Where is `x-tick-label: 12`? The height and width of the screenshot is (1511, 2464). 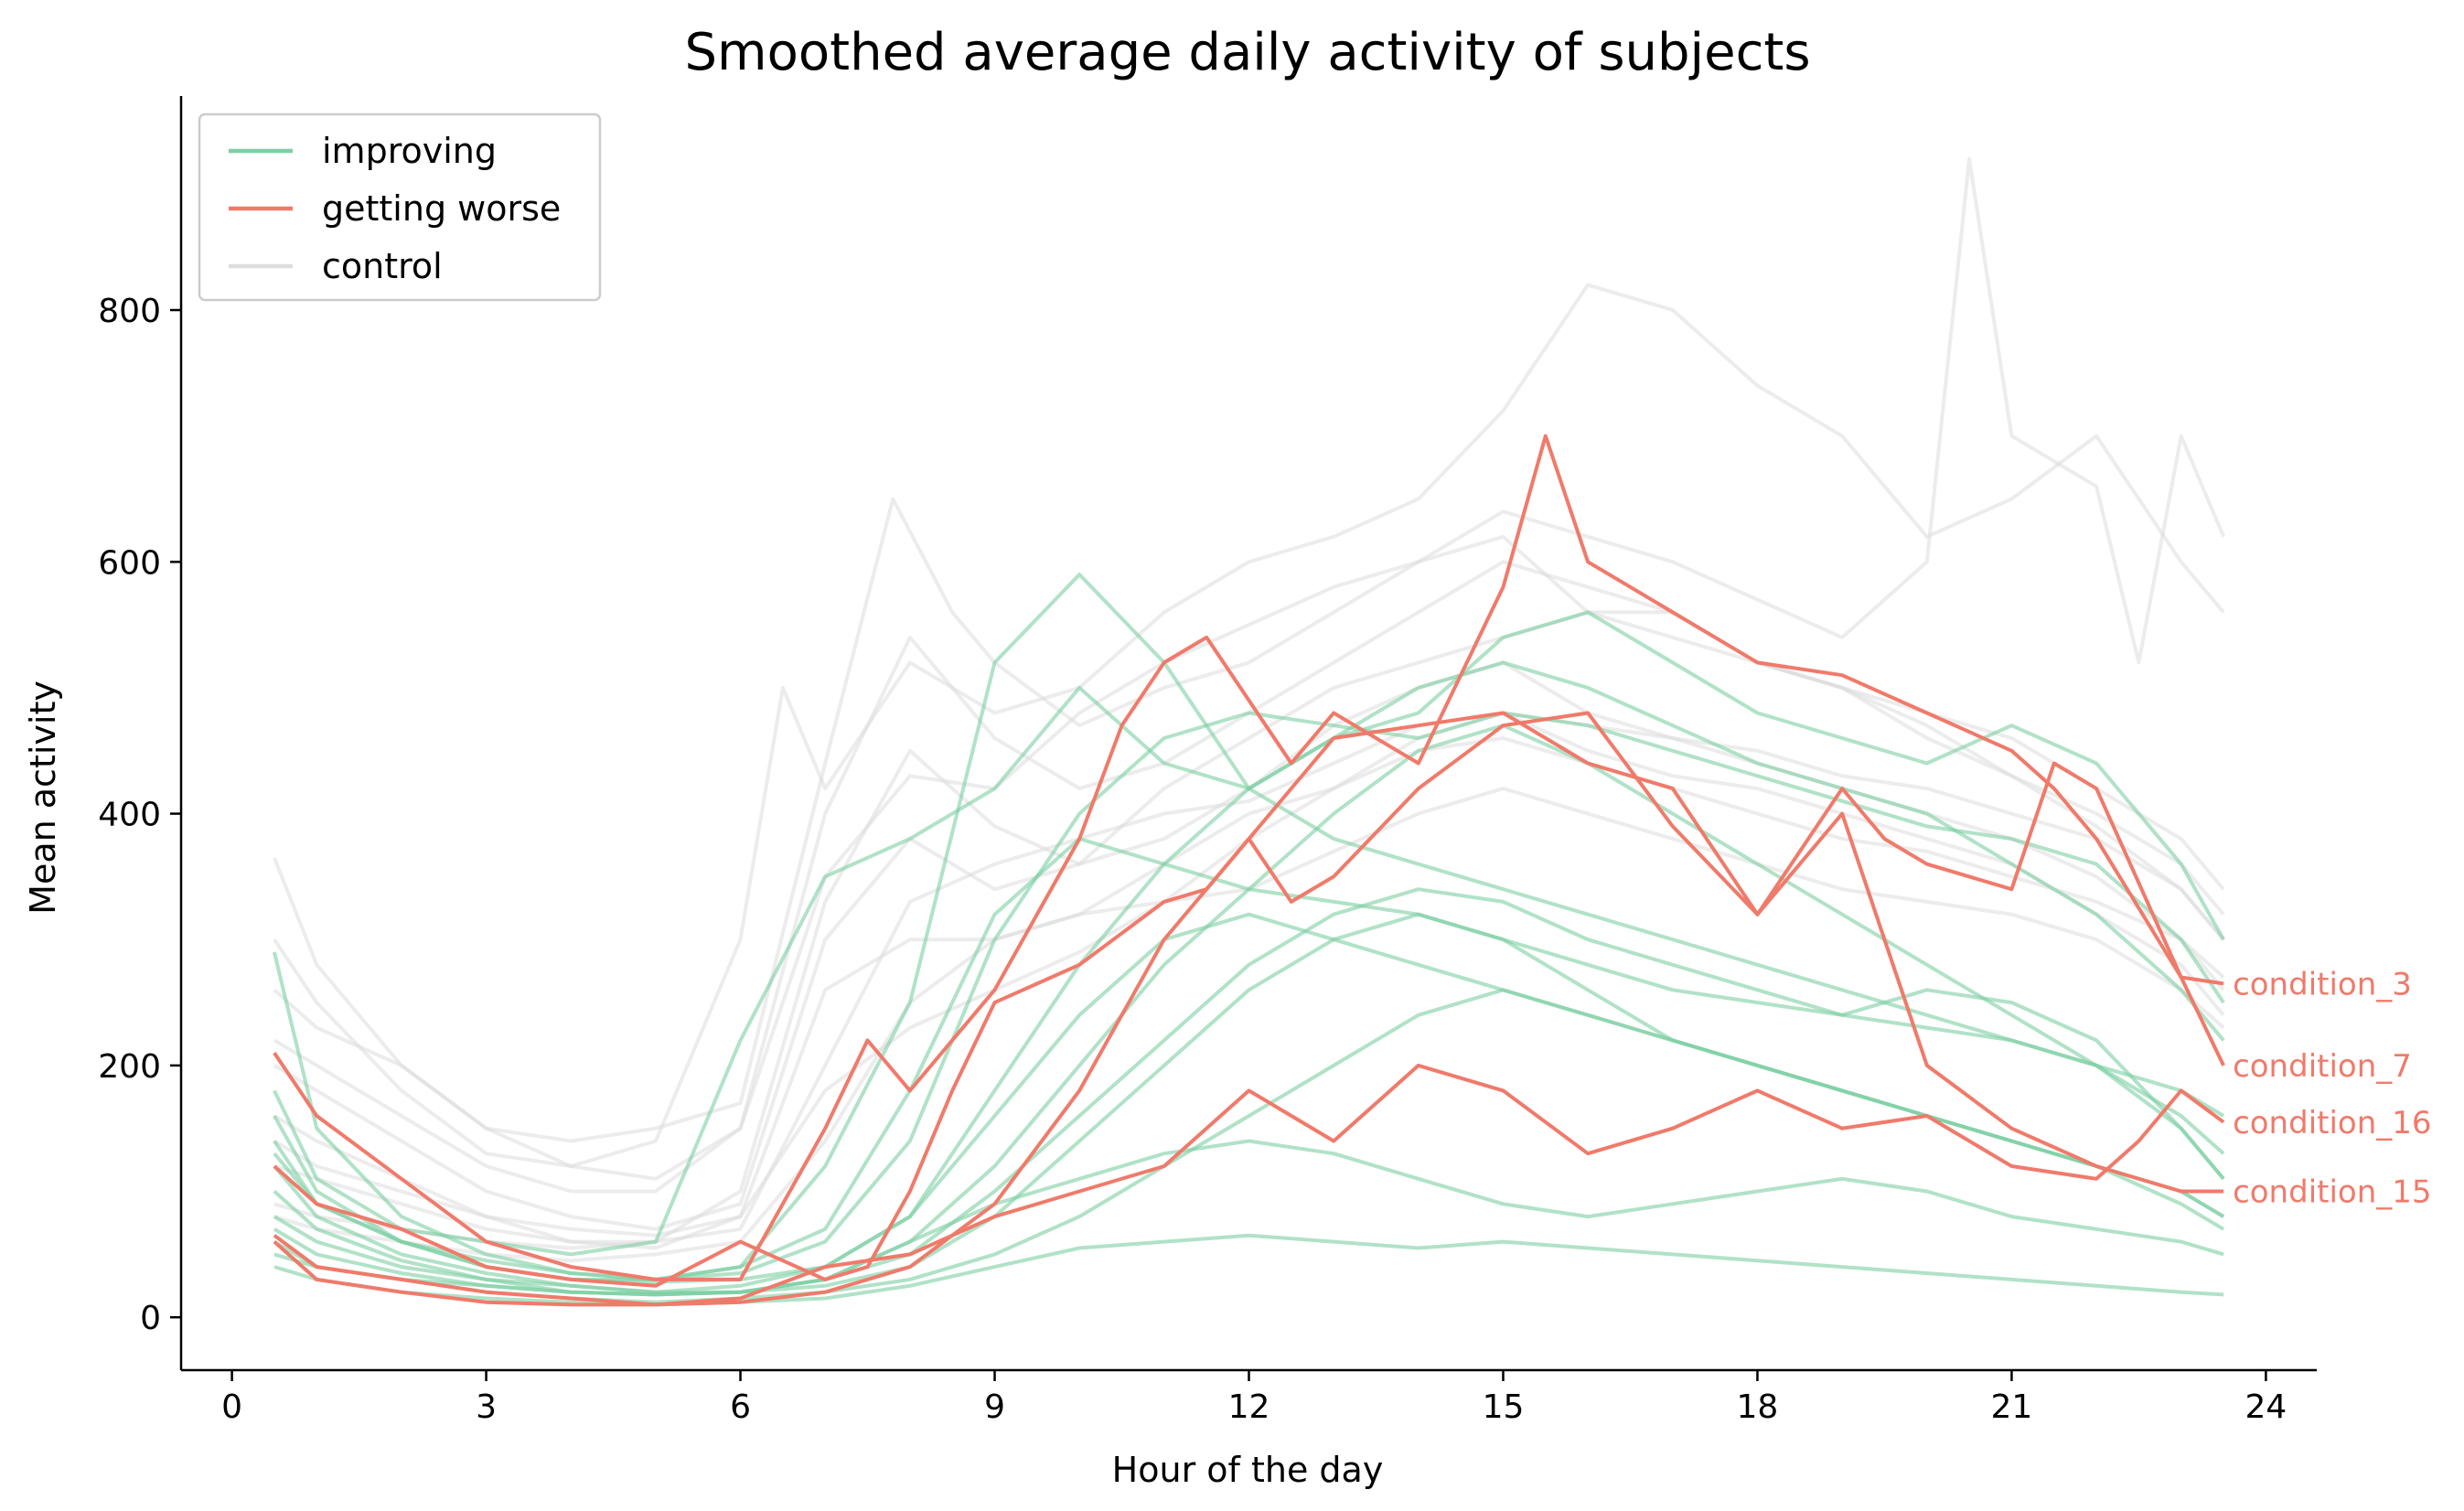 x-tick-label: 12 is located at coordinates (1249, 1407).